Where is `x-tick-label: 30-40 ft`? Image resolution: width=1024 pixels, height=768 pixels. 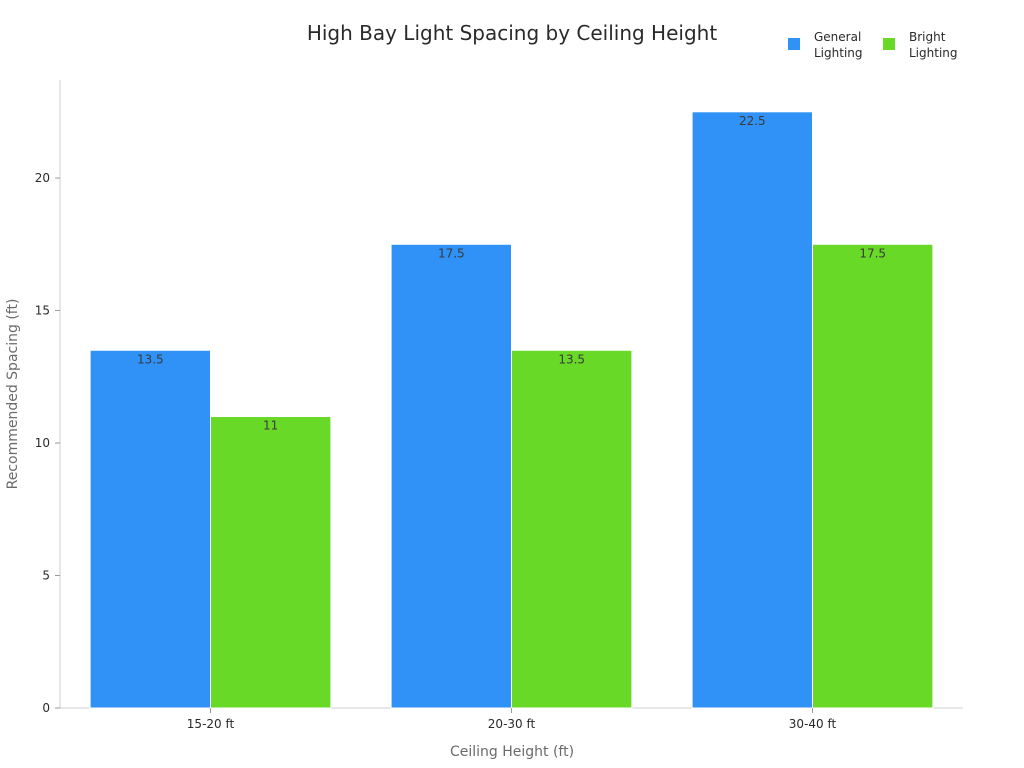
x-tick-label: 30-40 ft is located at coordinates (813, 724).